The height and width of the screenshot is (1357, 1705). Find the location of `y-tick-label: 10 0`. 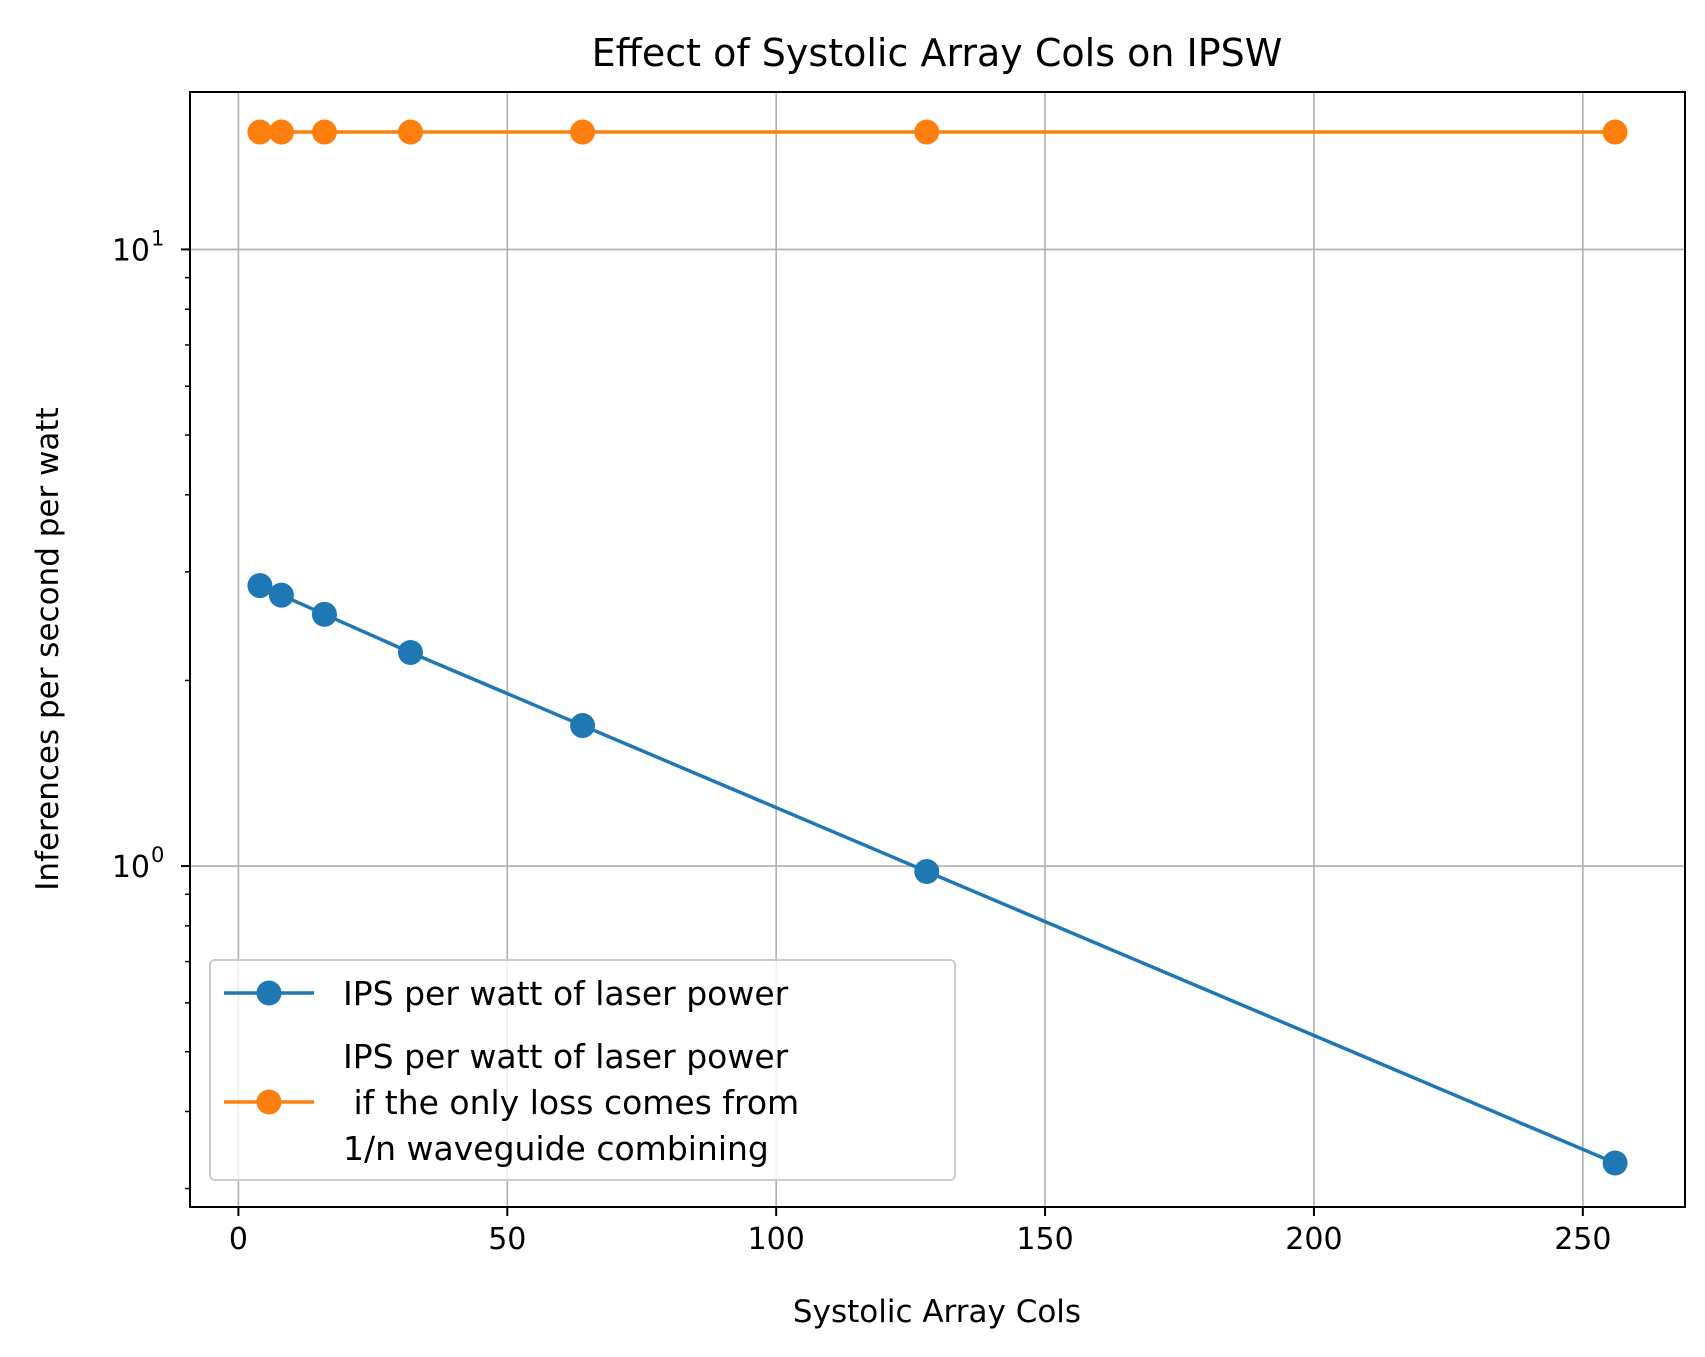

y-tick-label: 10 0 is located at coordinates (138, 864).